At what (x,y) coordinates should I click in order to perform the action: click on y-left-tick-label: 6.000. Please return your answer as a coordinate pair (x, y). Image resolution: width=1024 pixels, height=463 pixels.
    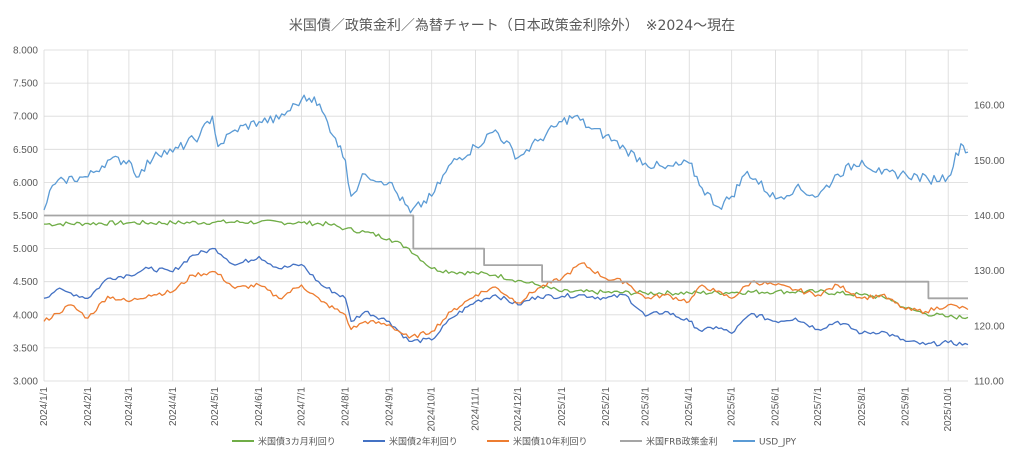
    Looking at the image, I should click on (25, 183).